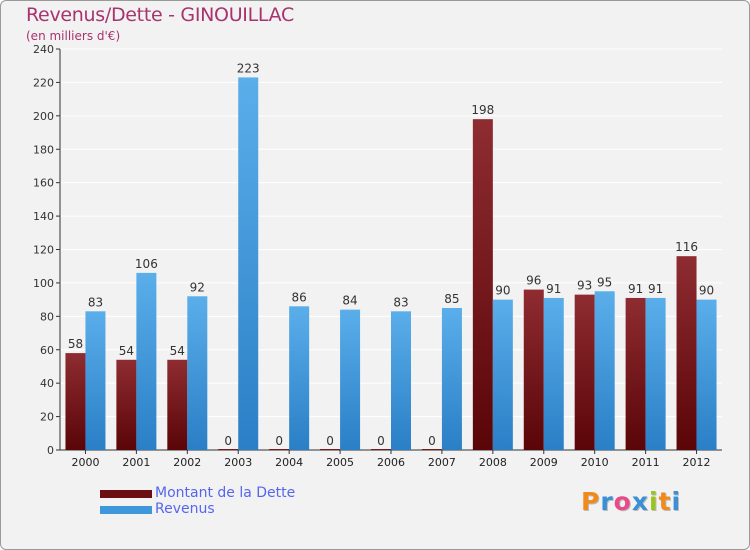 Image resolution: width=750 pixels, height=550 pixels. I want to click on proxiti-logo: Proxiti, so click(631, 501).